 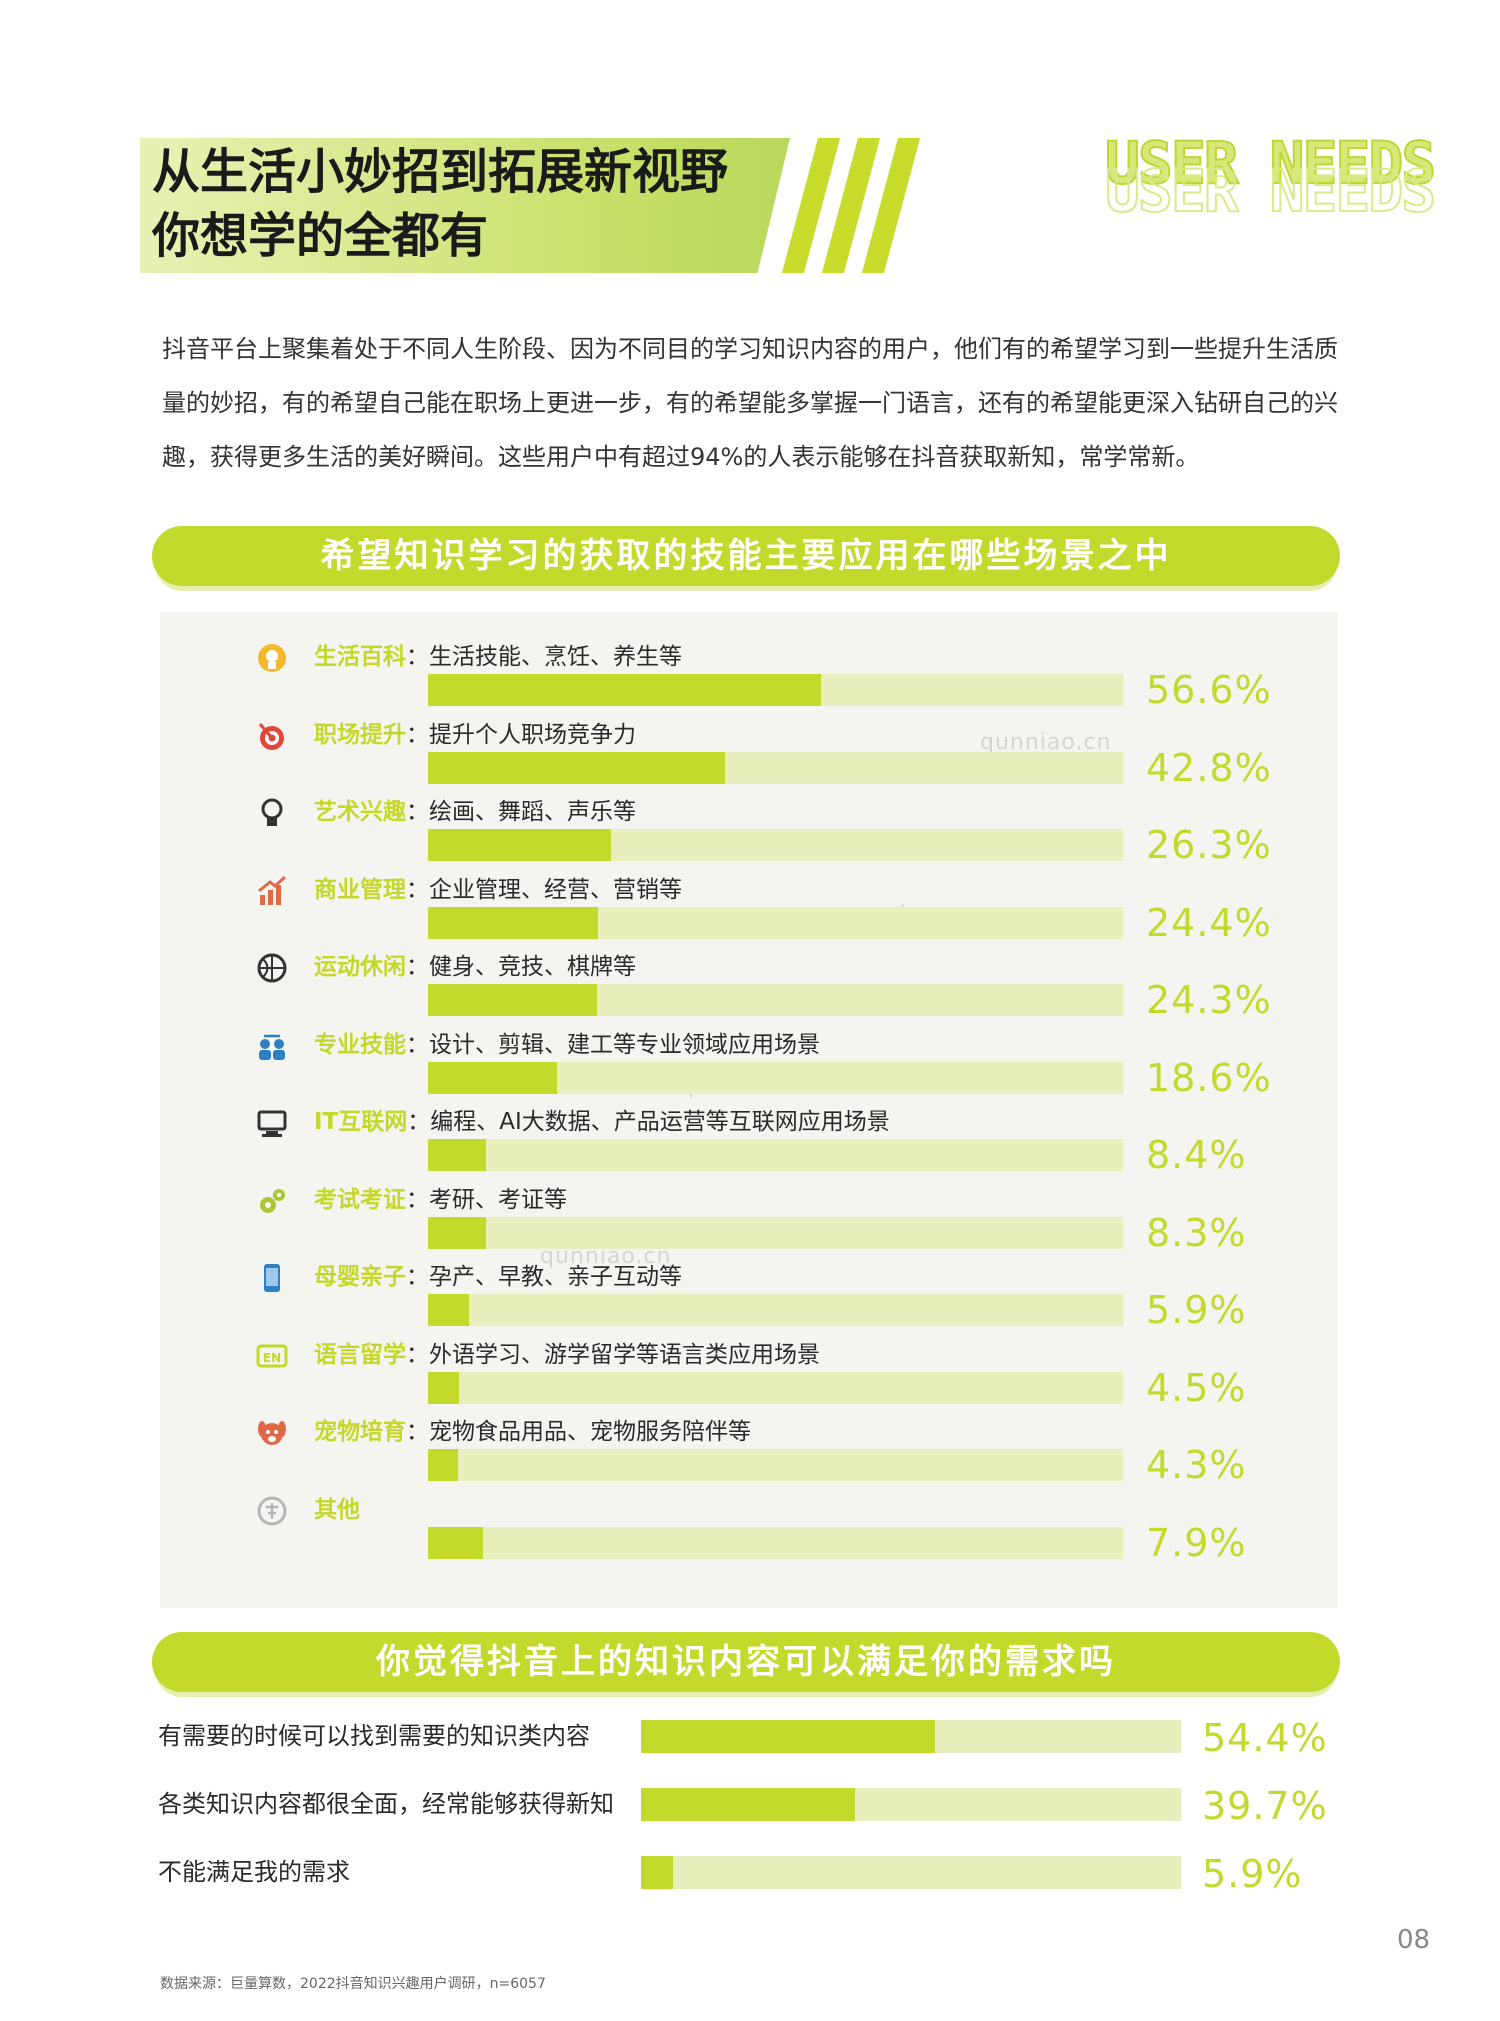 What do you see at coordinates (254, 1872) in the screenshot?
I see `category-label: 不能满足我的需求` at bounding box center [254, 1872].